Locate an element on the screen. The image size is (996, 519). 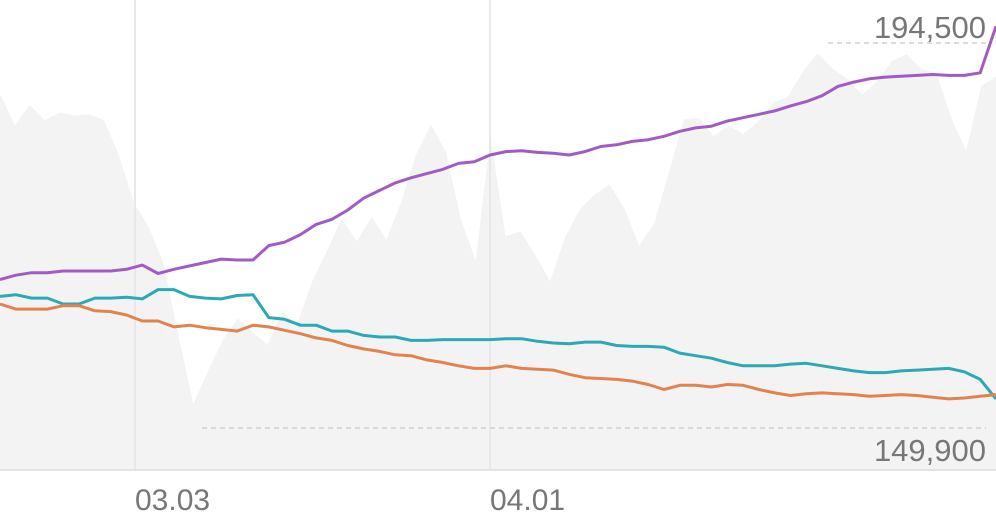
min-value-label: 149,900 is located at coordinates (930, 450).